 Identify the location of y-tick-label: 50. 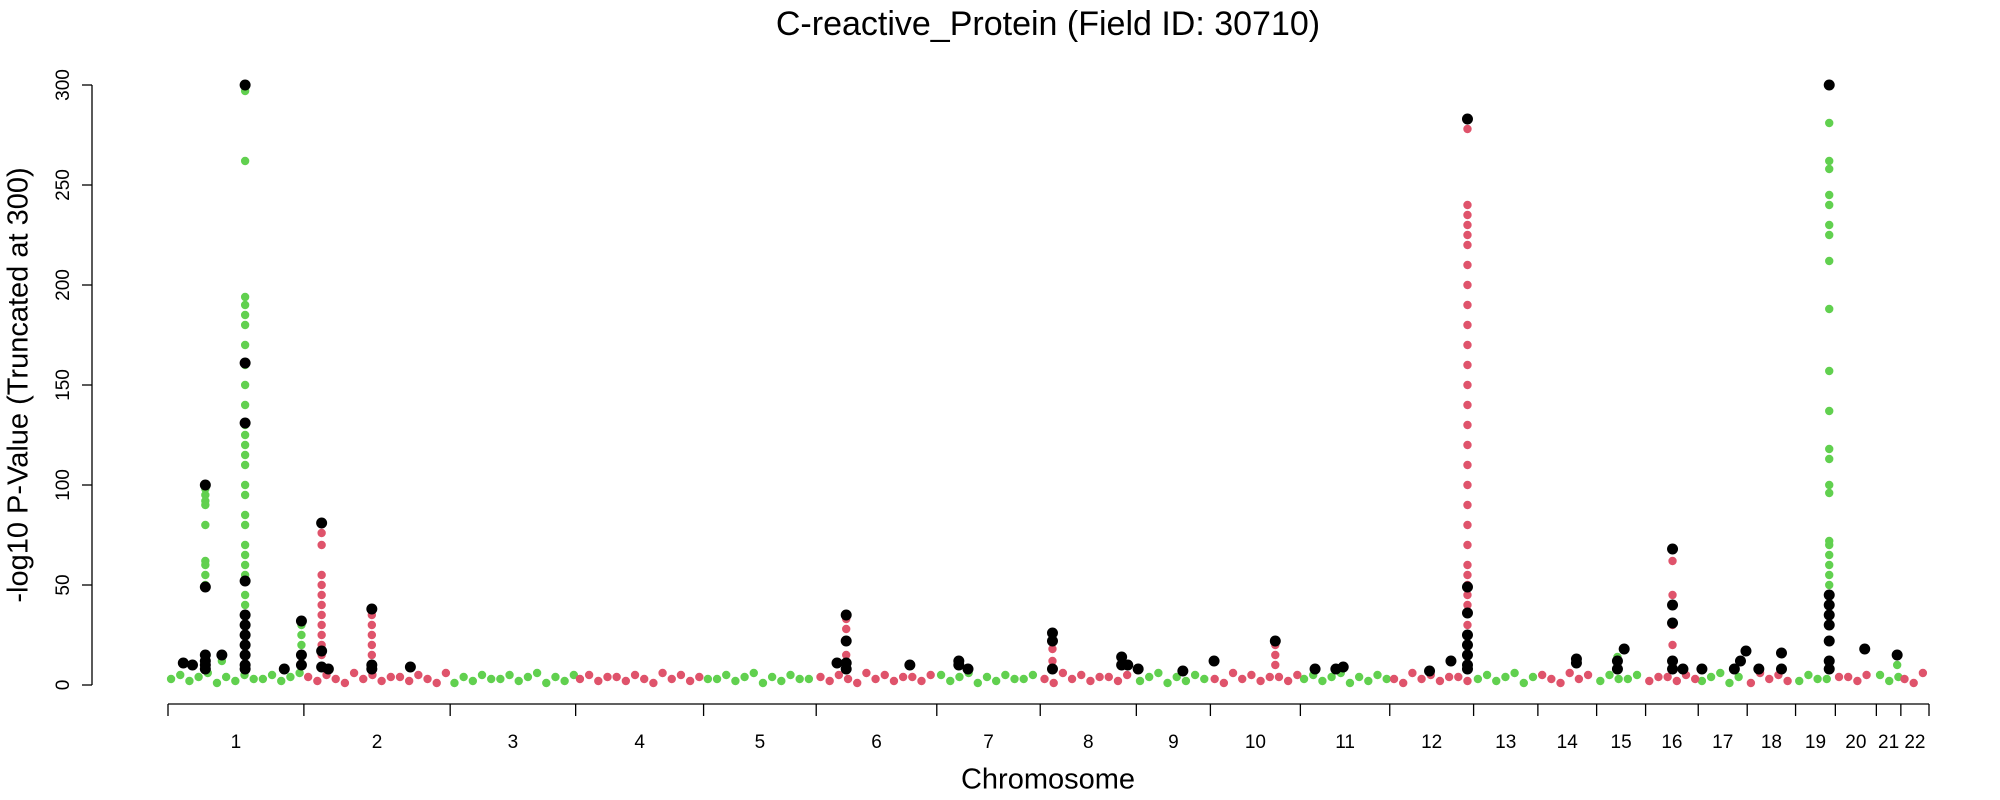
(63, 584).